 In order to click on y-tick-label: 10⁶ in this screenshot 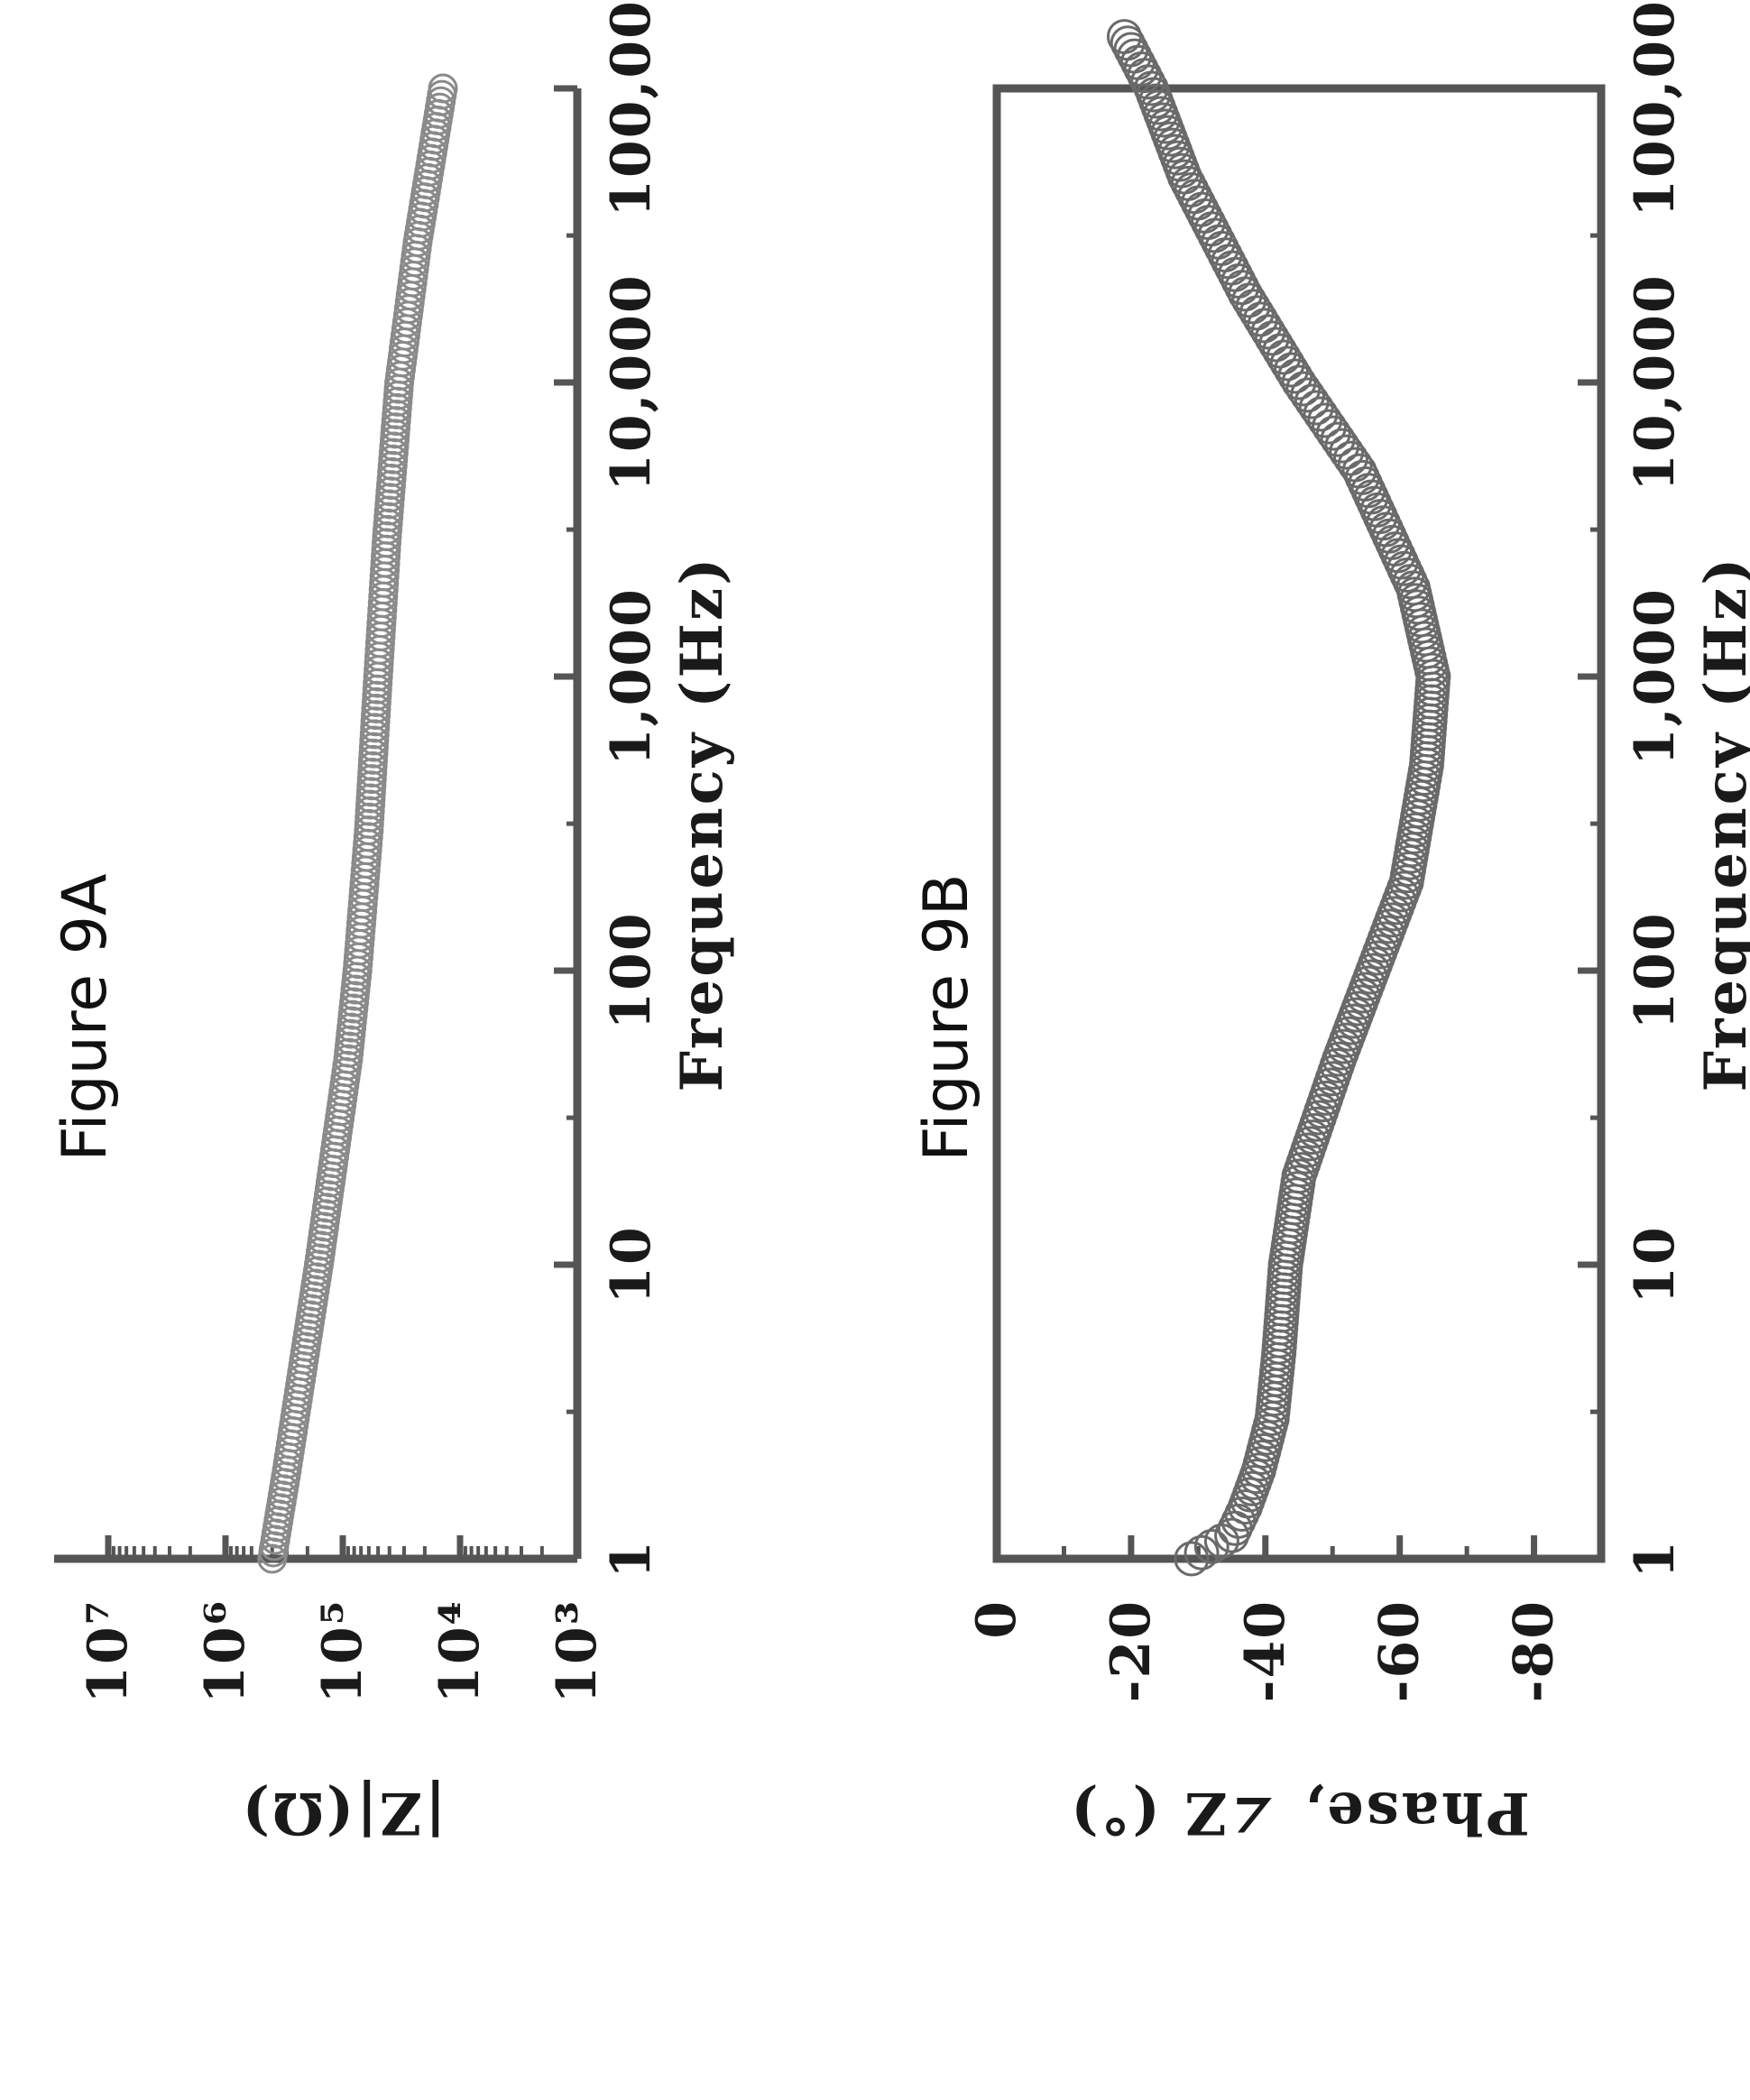, I will do `click(225, 1651)`.